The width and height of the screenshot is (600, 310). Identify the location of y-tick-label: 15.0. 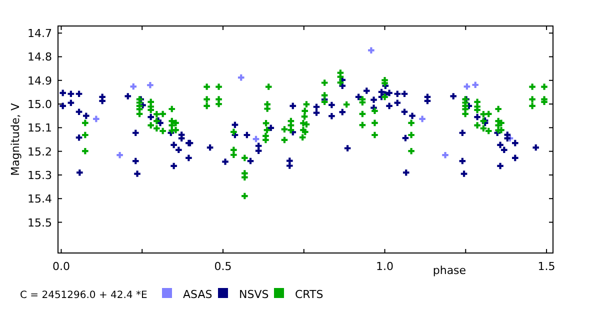
(40, 105).